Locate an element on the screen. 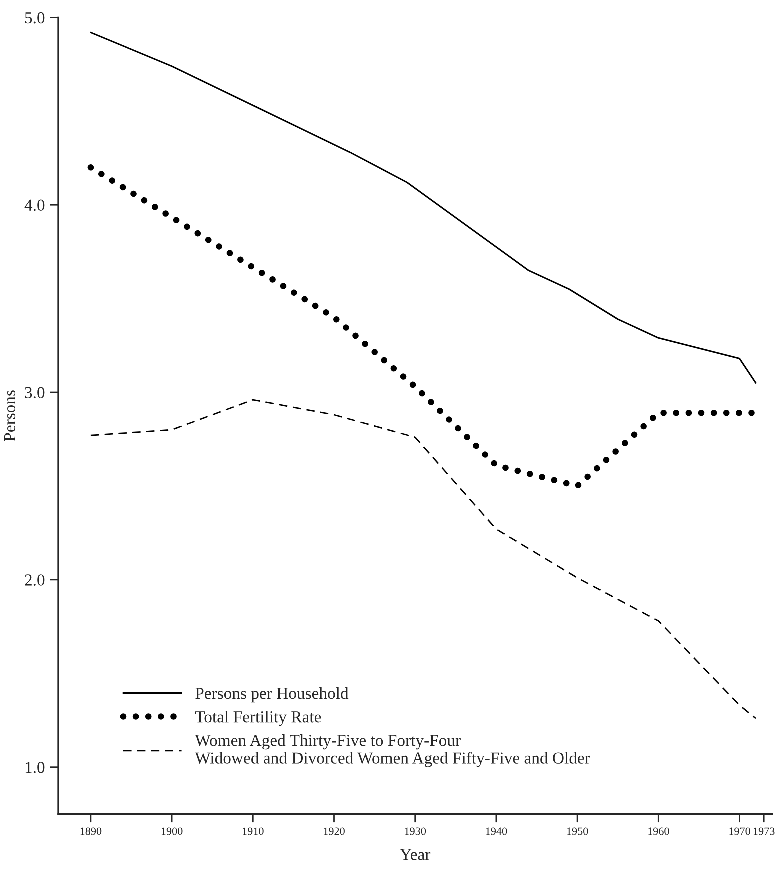 The image size is (780, 885). legend-label: Total Fertility Rate is located at coordinates (258, 718).